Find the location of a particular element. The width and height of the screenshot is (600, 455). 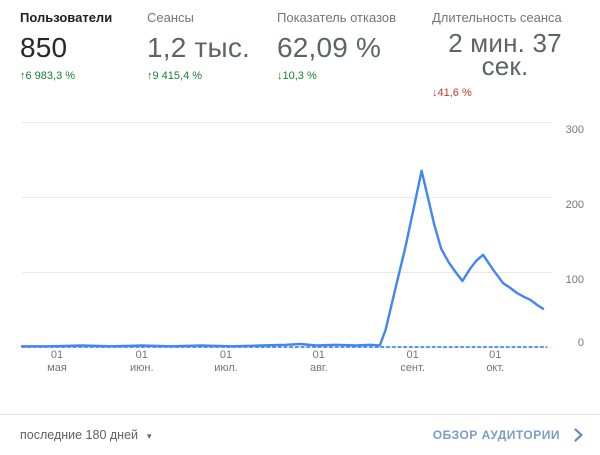

metric-value-session-duration: 2 мин. 37 сек. is located at coordinates (505, 54).